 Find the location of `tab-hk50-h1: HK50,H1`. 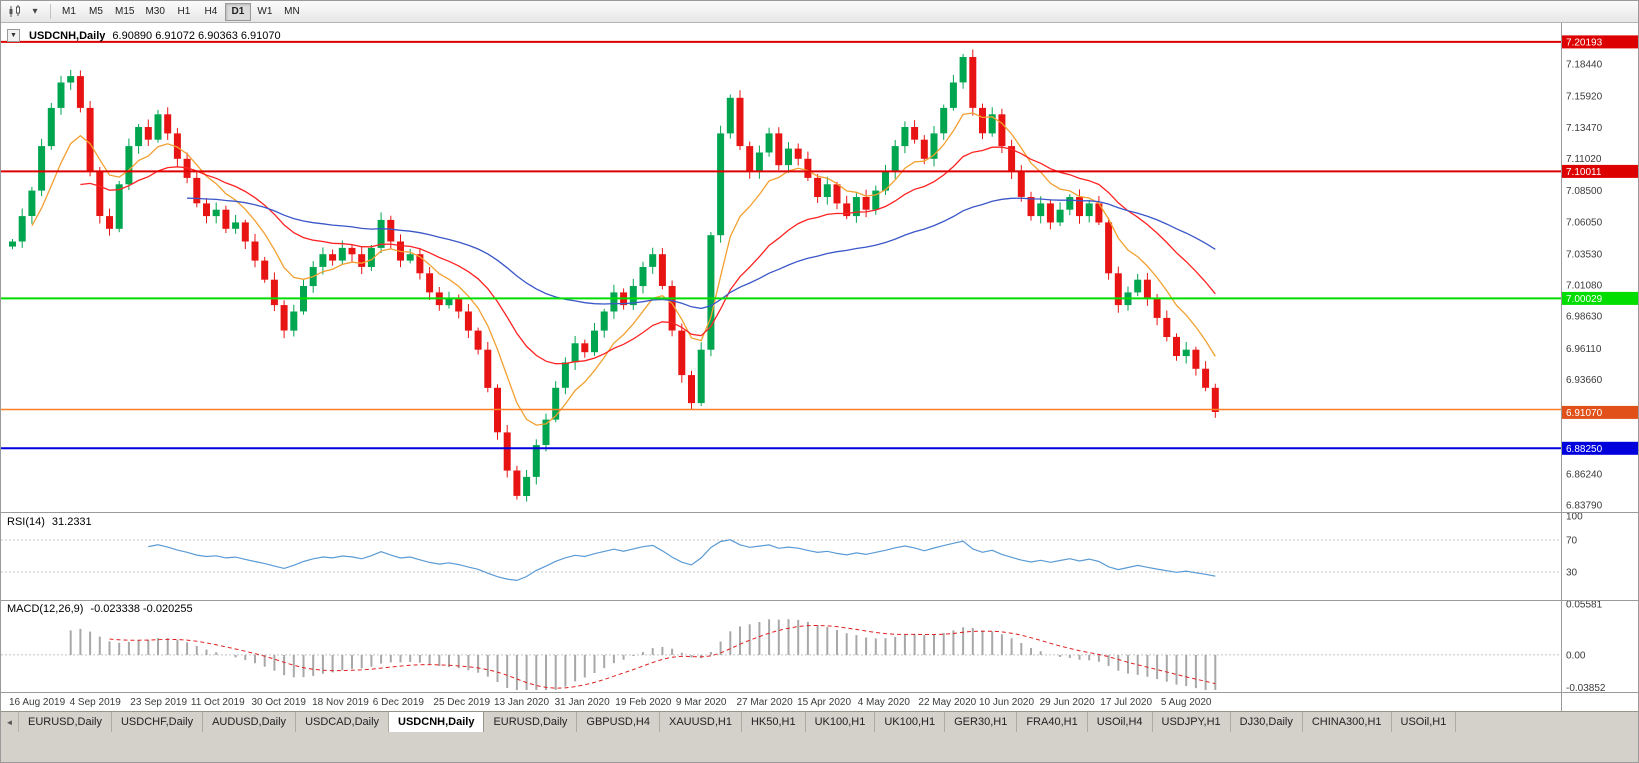

tab-hk50-h1: HK50,H1 is located at coordinates (774, 722).